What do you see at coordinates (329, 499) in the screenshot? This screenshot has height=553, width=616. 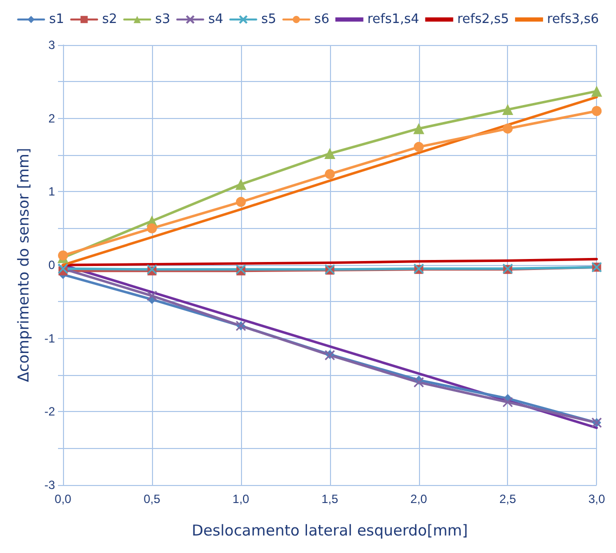 I see `x-tick-label: 1,5` at bounding box center [329, 499].